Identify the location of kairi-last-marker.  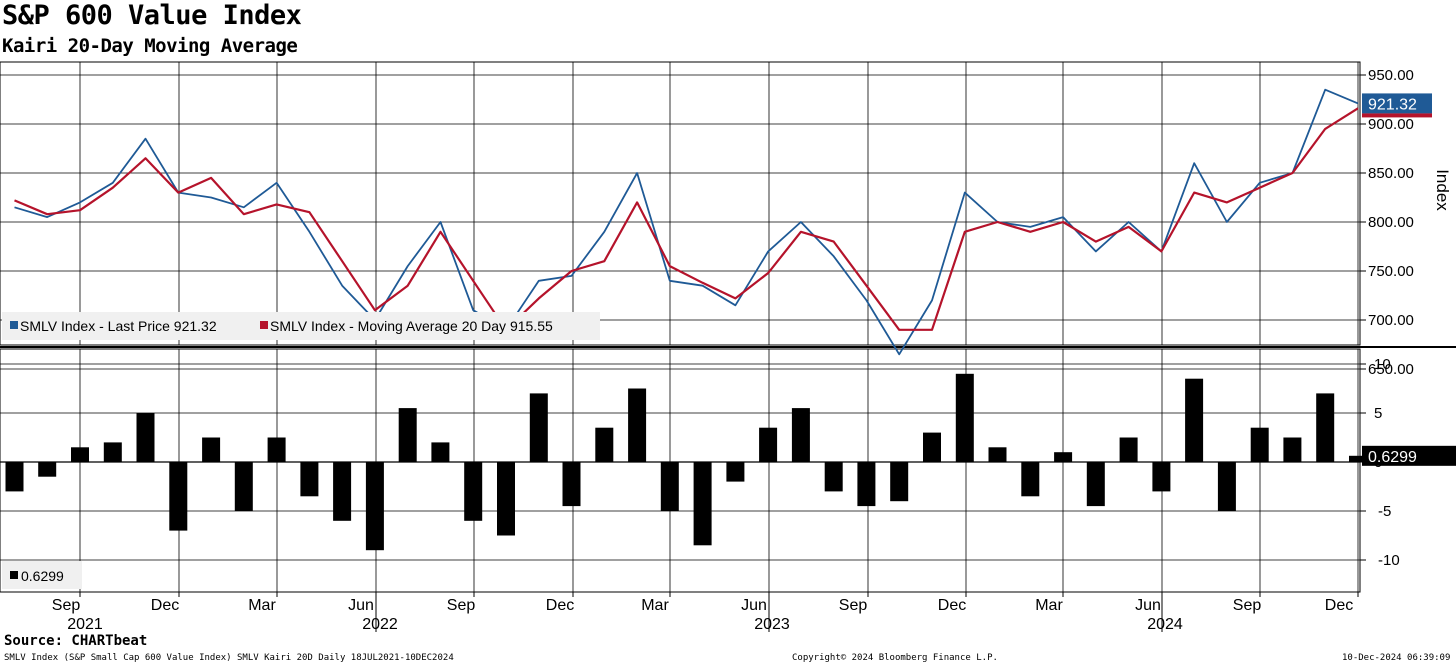
(1409, 455).